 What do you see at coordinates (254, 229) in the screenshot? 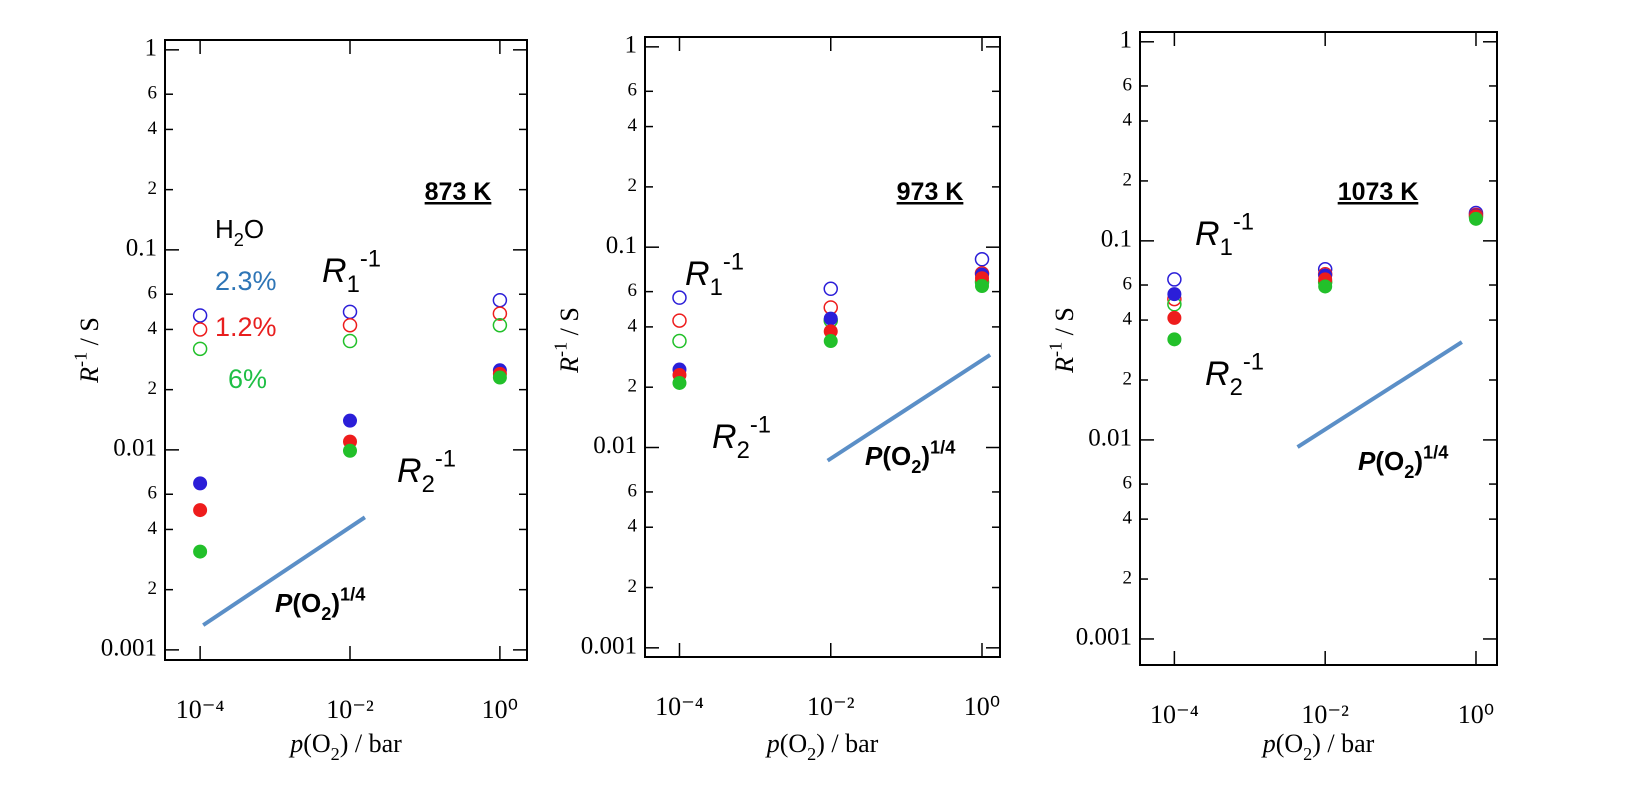
I see `legend-title-part: O` at bounding box center [254, 229].